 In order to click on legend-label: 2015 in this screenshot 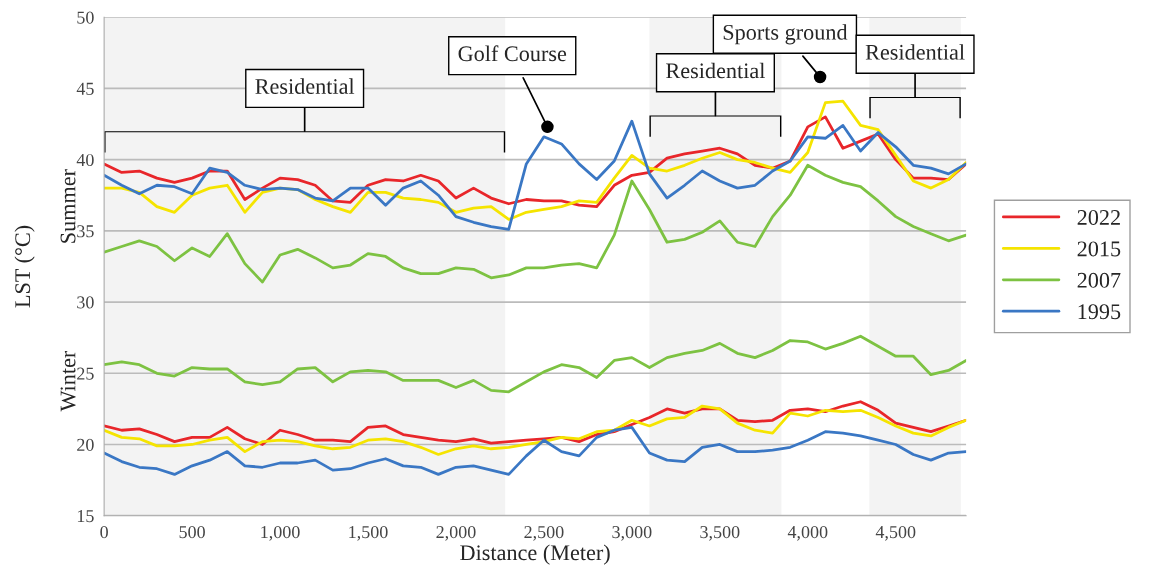, I will do `click(1099, 249)`.